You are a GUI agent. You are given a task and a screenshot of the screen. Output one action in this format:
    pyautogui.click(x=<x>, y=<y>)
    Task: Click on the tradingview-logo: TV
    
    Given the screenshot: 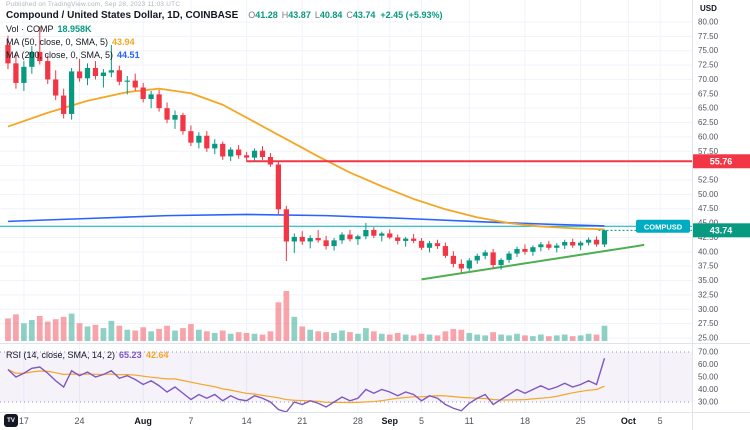 What is the action you would take?
    pyautogui.click(x=11, y=420)
    